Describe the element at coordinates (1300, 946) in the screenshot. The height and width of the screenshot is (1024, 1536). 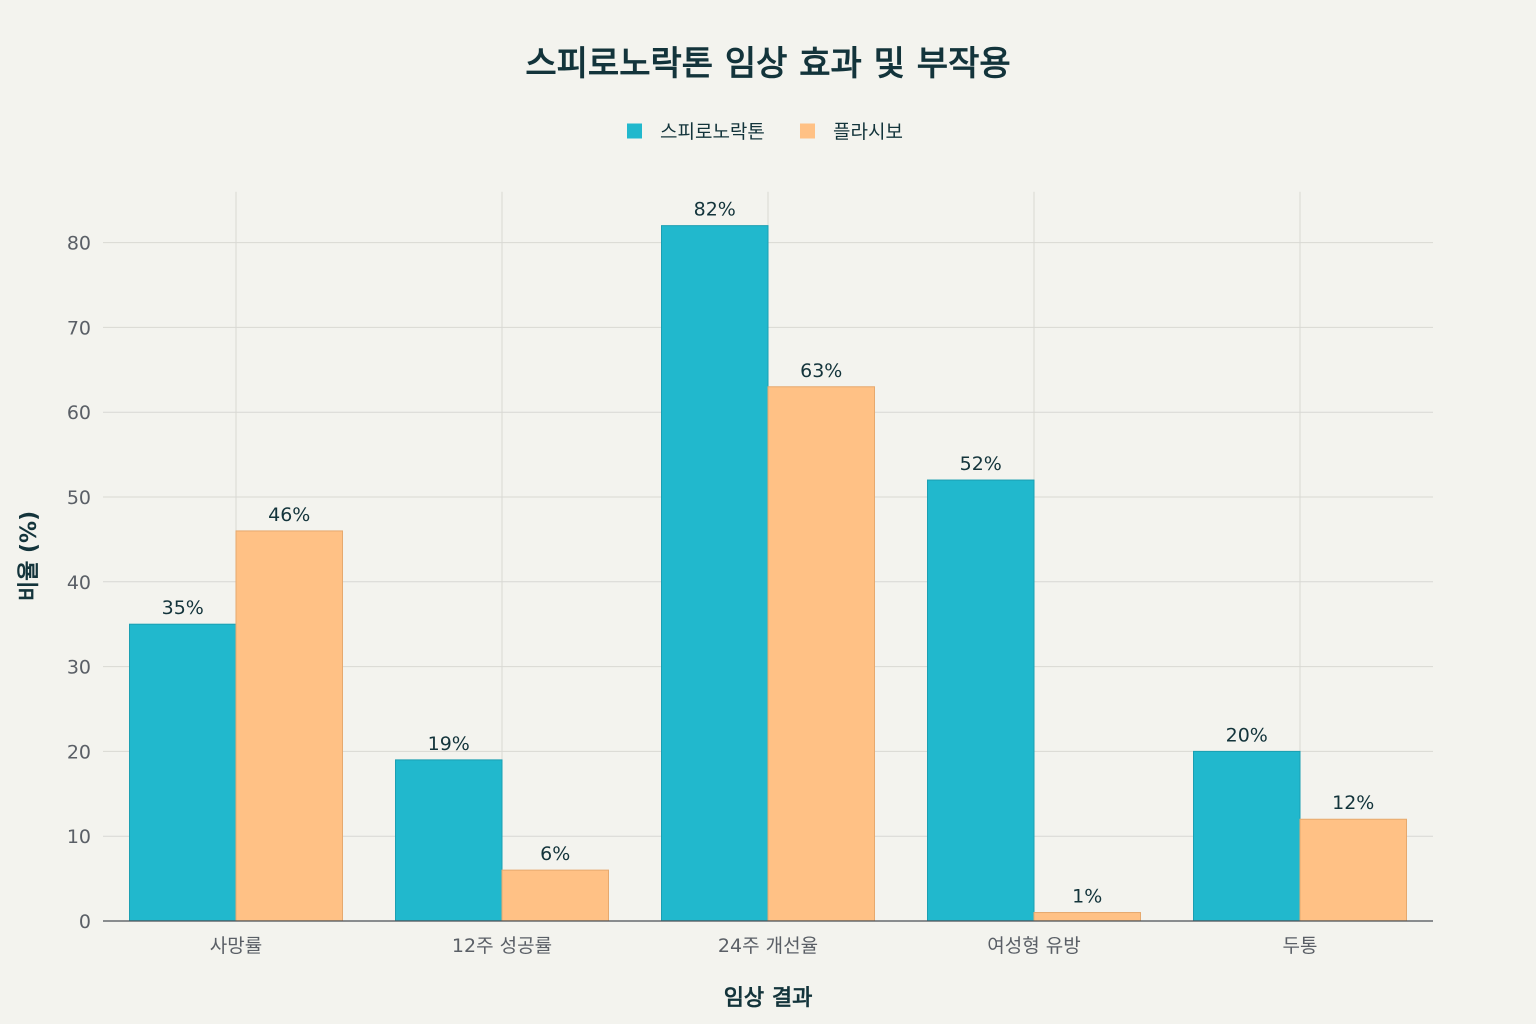
I see `x-tick-label: 두통` at that location.